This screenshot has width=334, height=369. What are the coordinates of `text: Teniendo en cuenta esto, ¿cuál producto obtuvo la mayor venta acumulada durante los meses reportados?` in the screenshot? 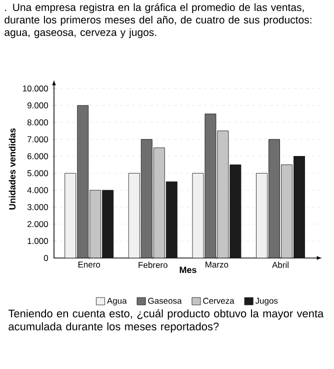 It's located at (166, 321).